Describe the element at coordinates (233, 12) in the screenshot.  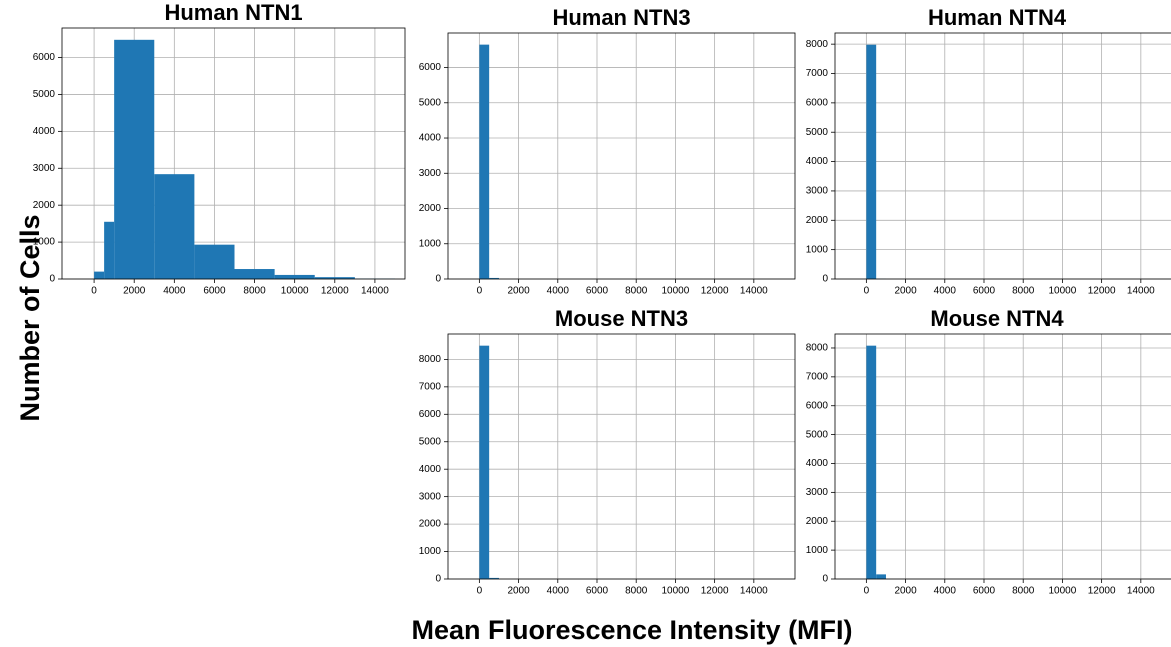
I see `chart-title: Human NTN1` at that location.